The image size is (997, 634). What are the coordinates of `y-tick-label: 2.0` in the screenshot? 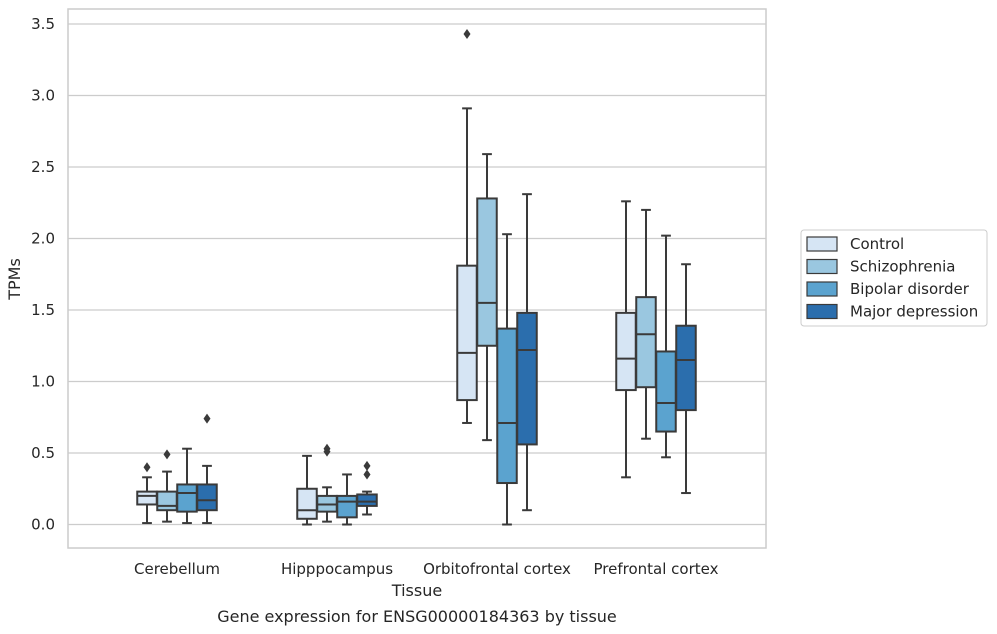 It's located at (43, 239).